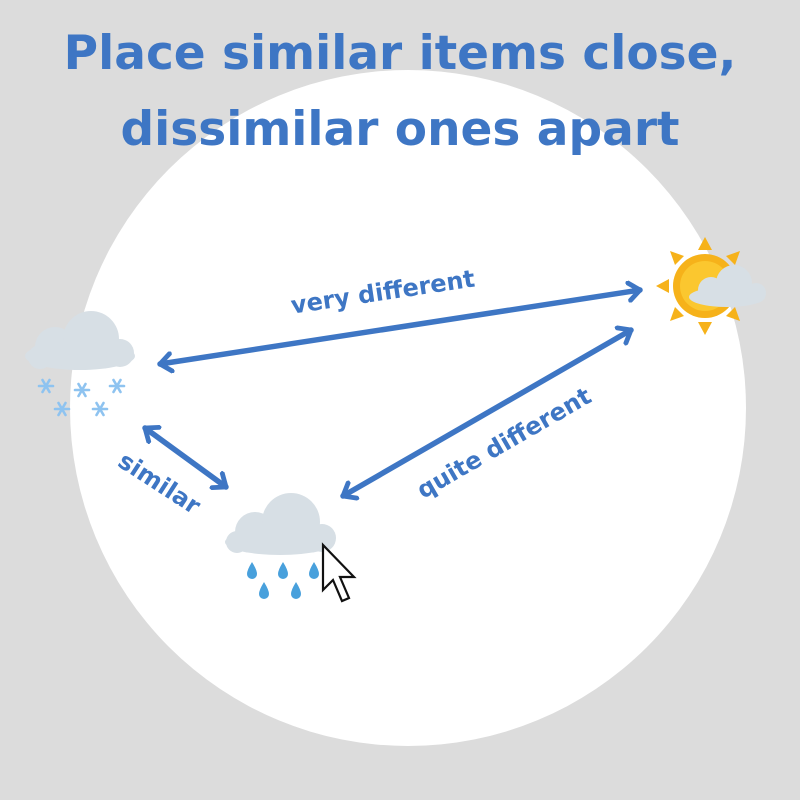 Image resolution: width=800 pixels, height=800 pixels. I want to click on sun-behind-cloud-icon, so click(711, 286).